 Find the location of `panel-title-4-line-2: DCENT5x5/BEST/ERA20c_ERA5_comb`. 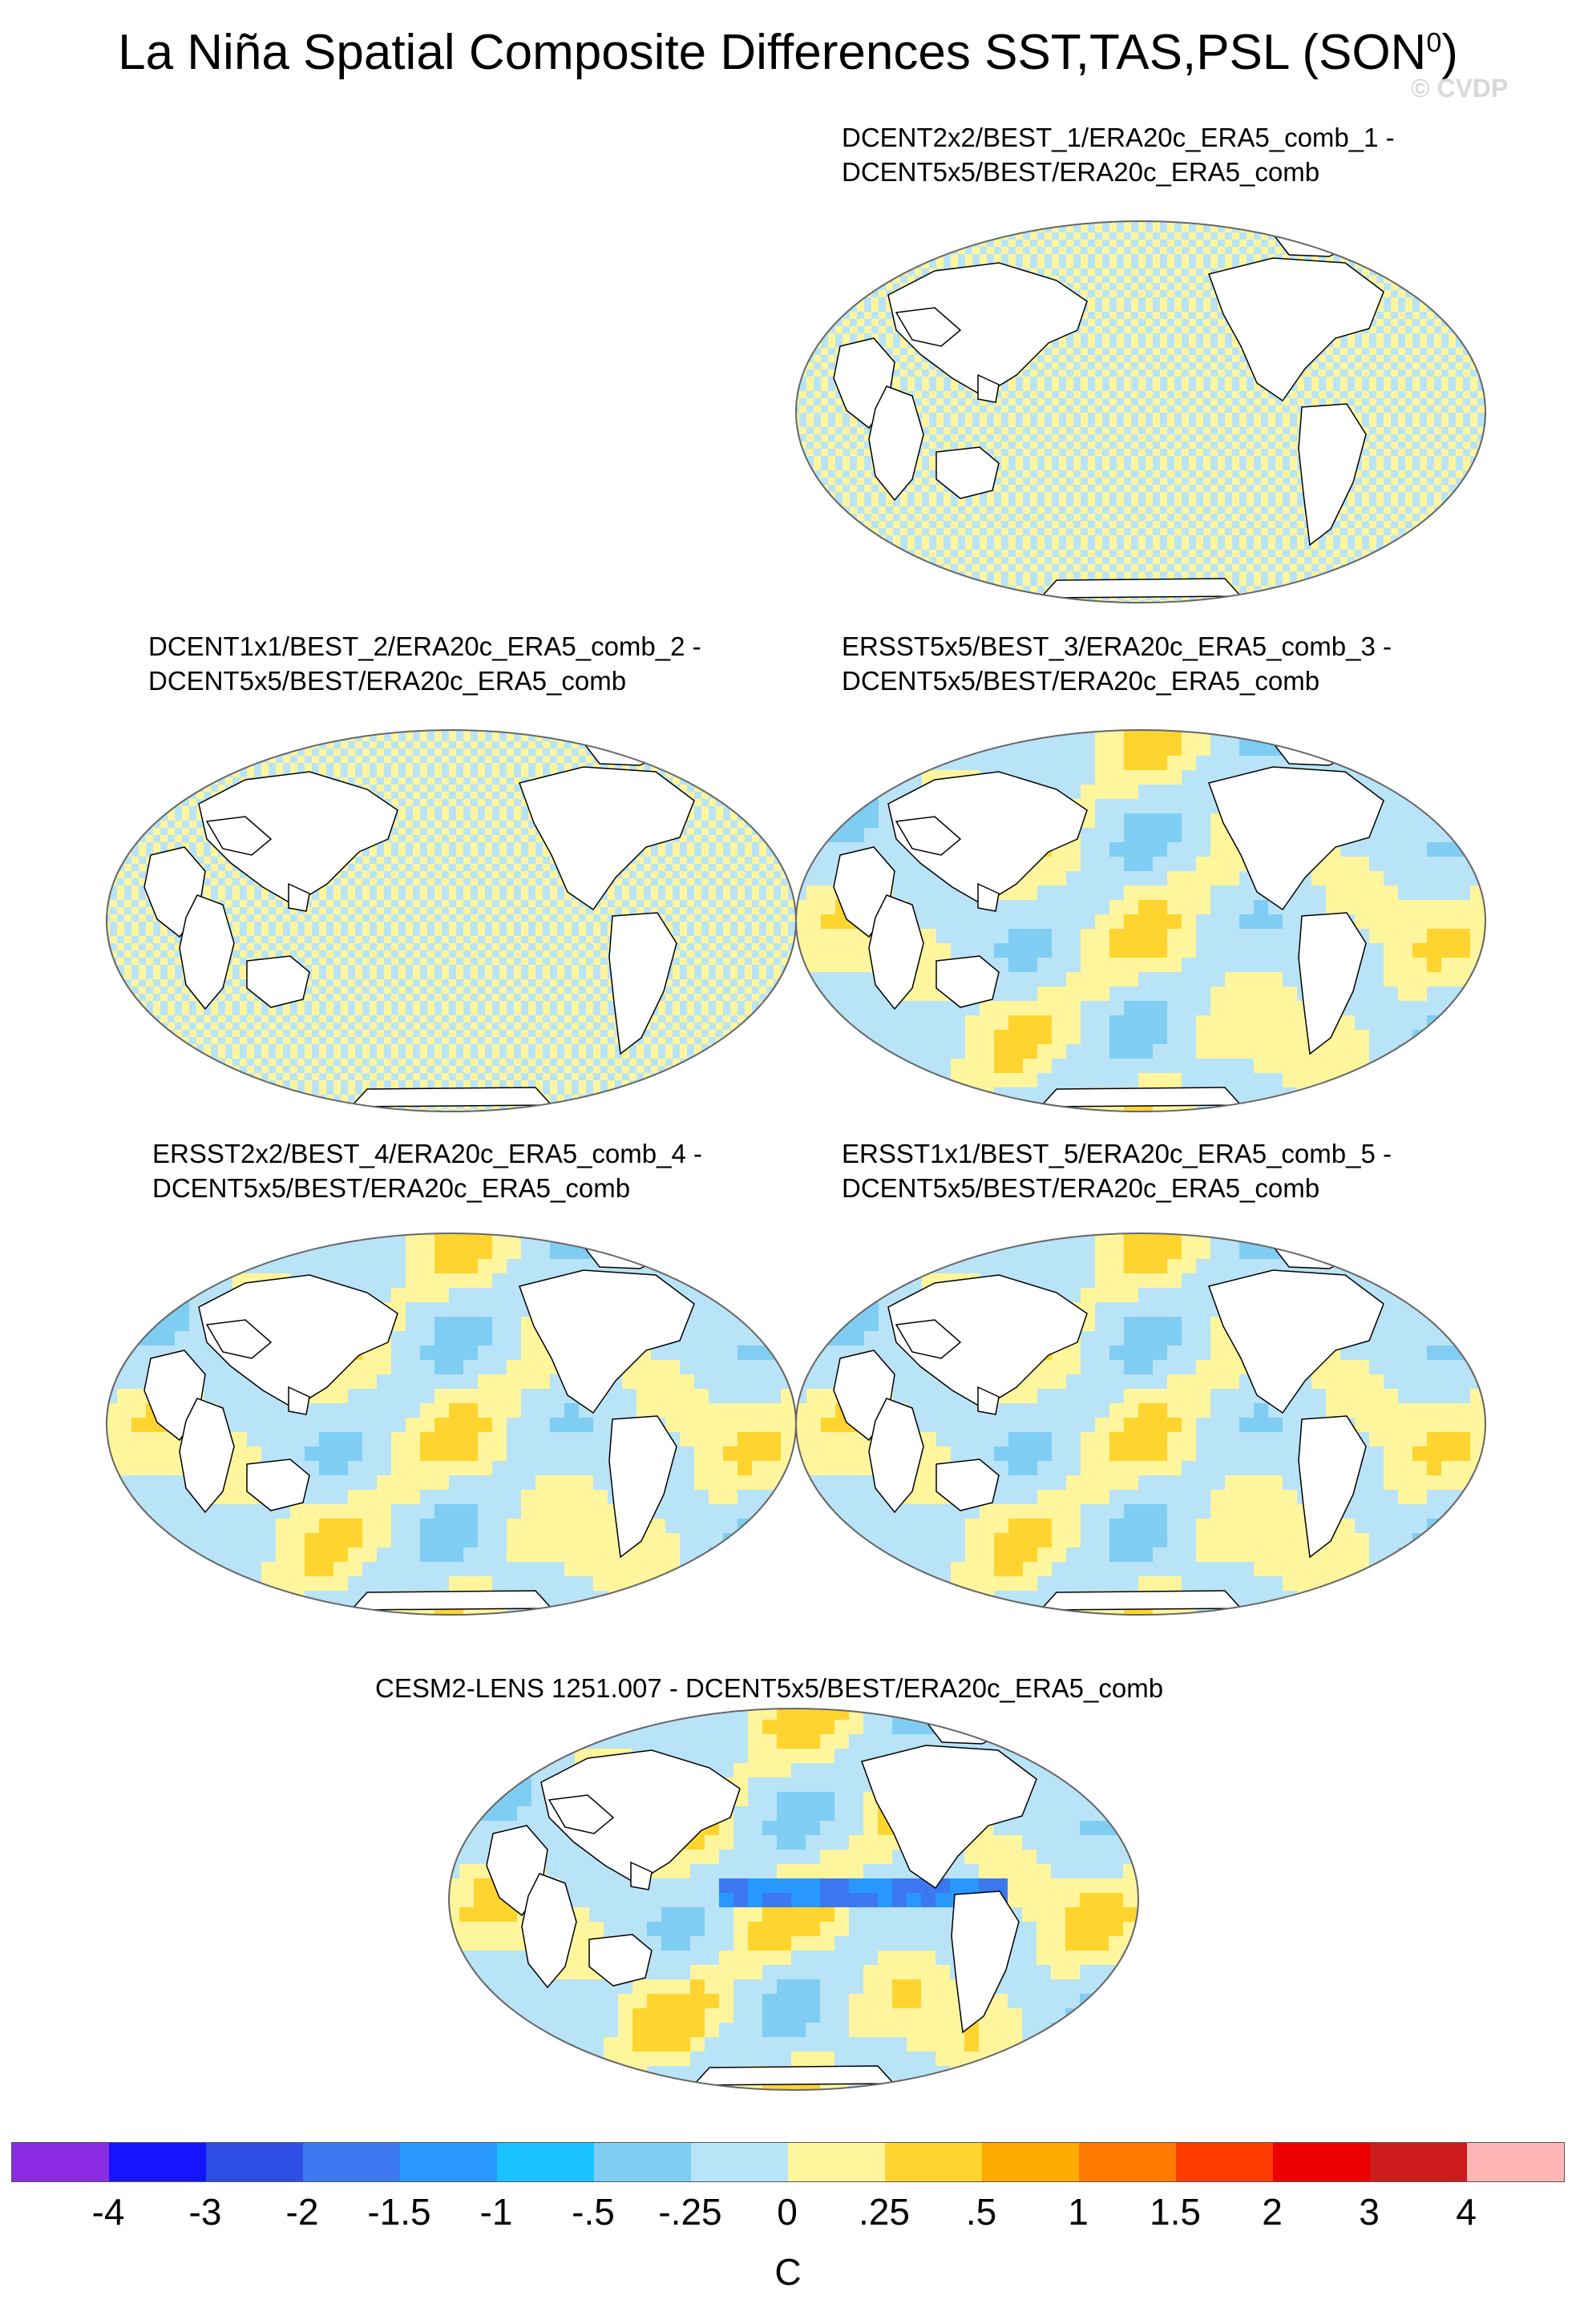

panel-title-4-line-2: DCENT5x5/BEST/ERA20c_ERA5_comb is located at coordinates (391, 1188).